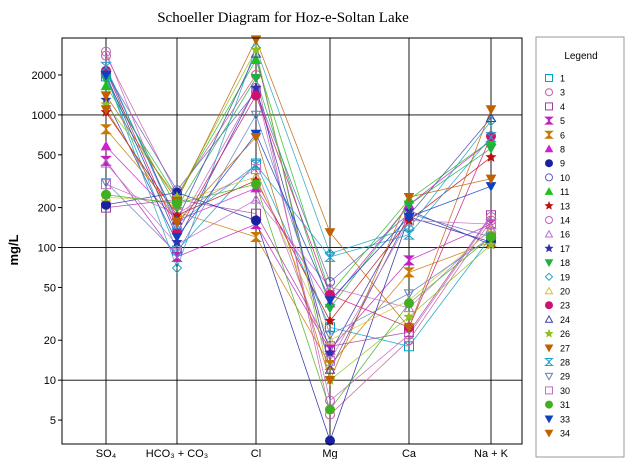  What do you see at coordinates (565, 178) in the screenshot?
I see `legend-entry-label: 10` at bounding box center [565, 178].